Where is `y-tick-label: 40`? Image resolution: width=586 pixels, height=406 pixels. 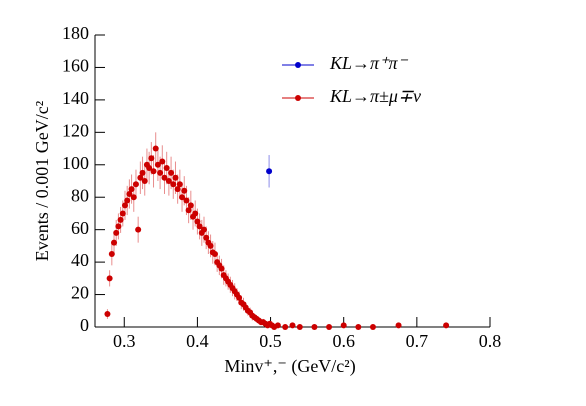
y-tick-label: 40 is located at coordinates (80, 260).